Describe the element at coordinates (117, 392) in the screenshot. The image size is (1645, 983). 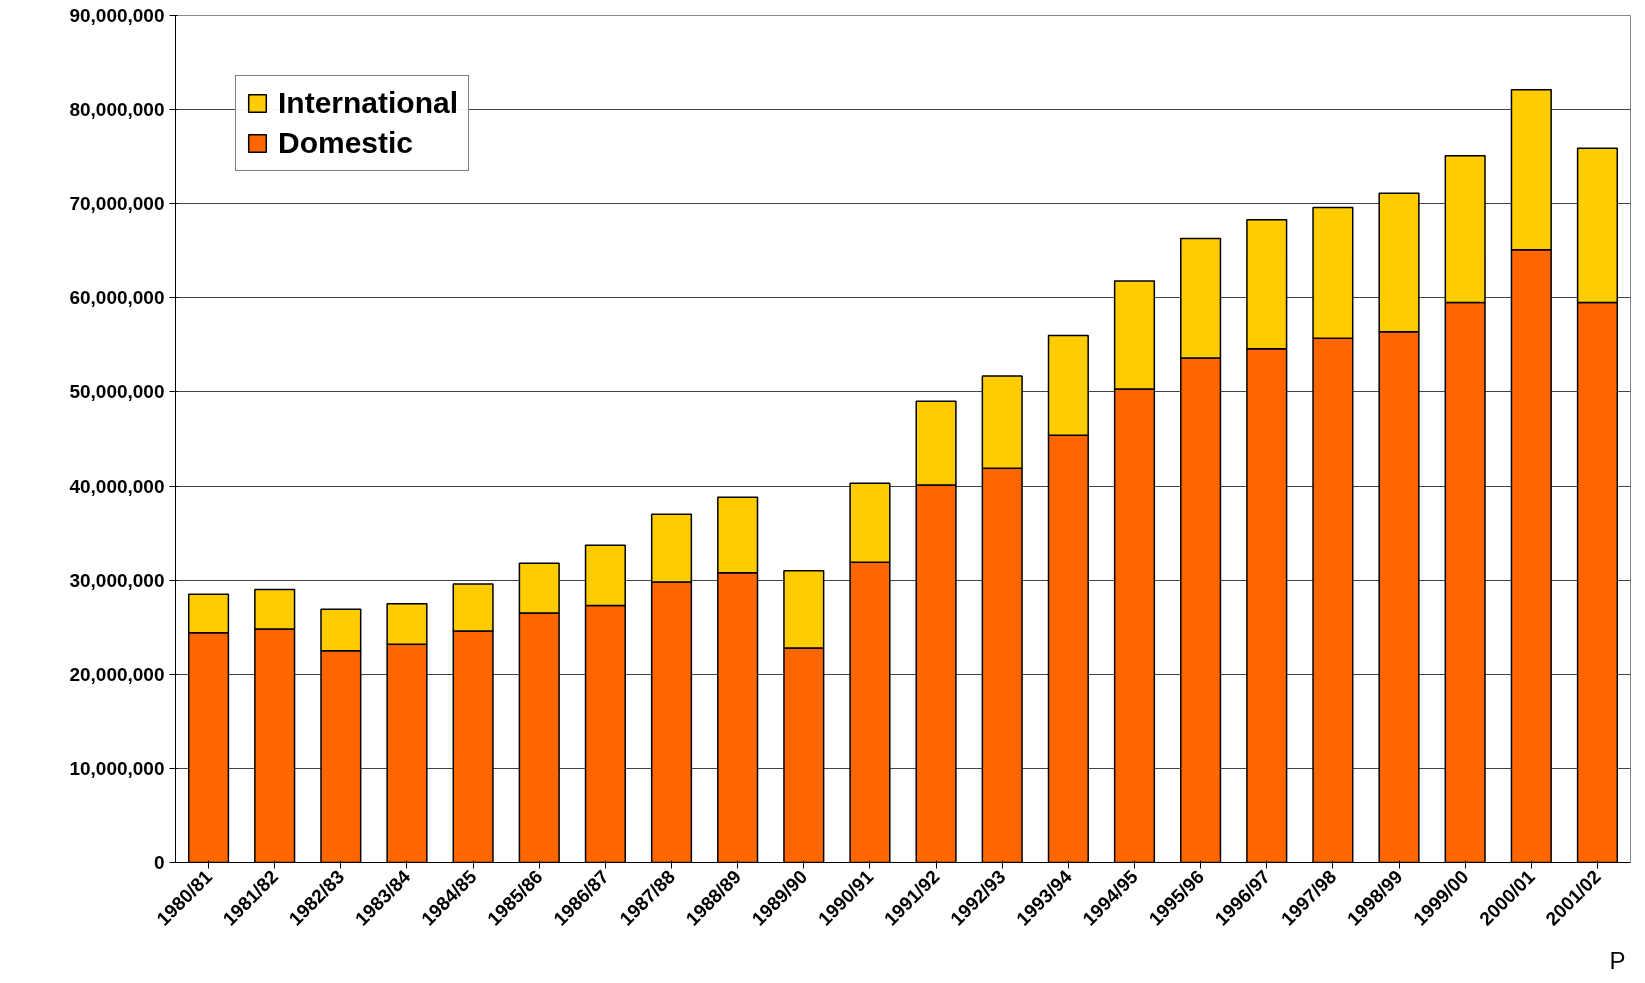
I see `y-tick-label: 50,000,000` at that location.